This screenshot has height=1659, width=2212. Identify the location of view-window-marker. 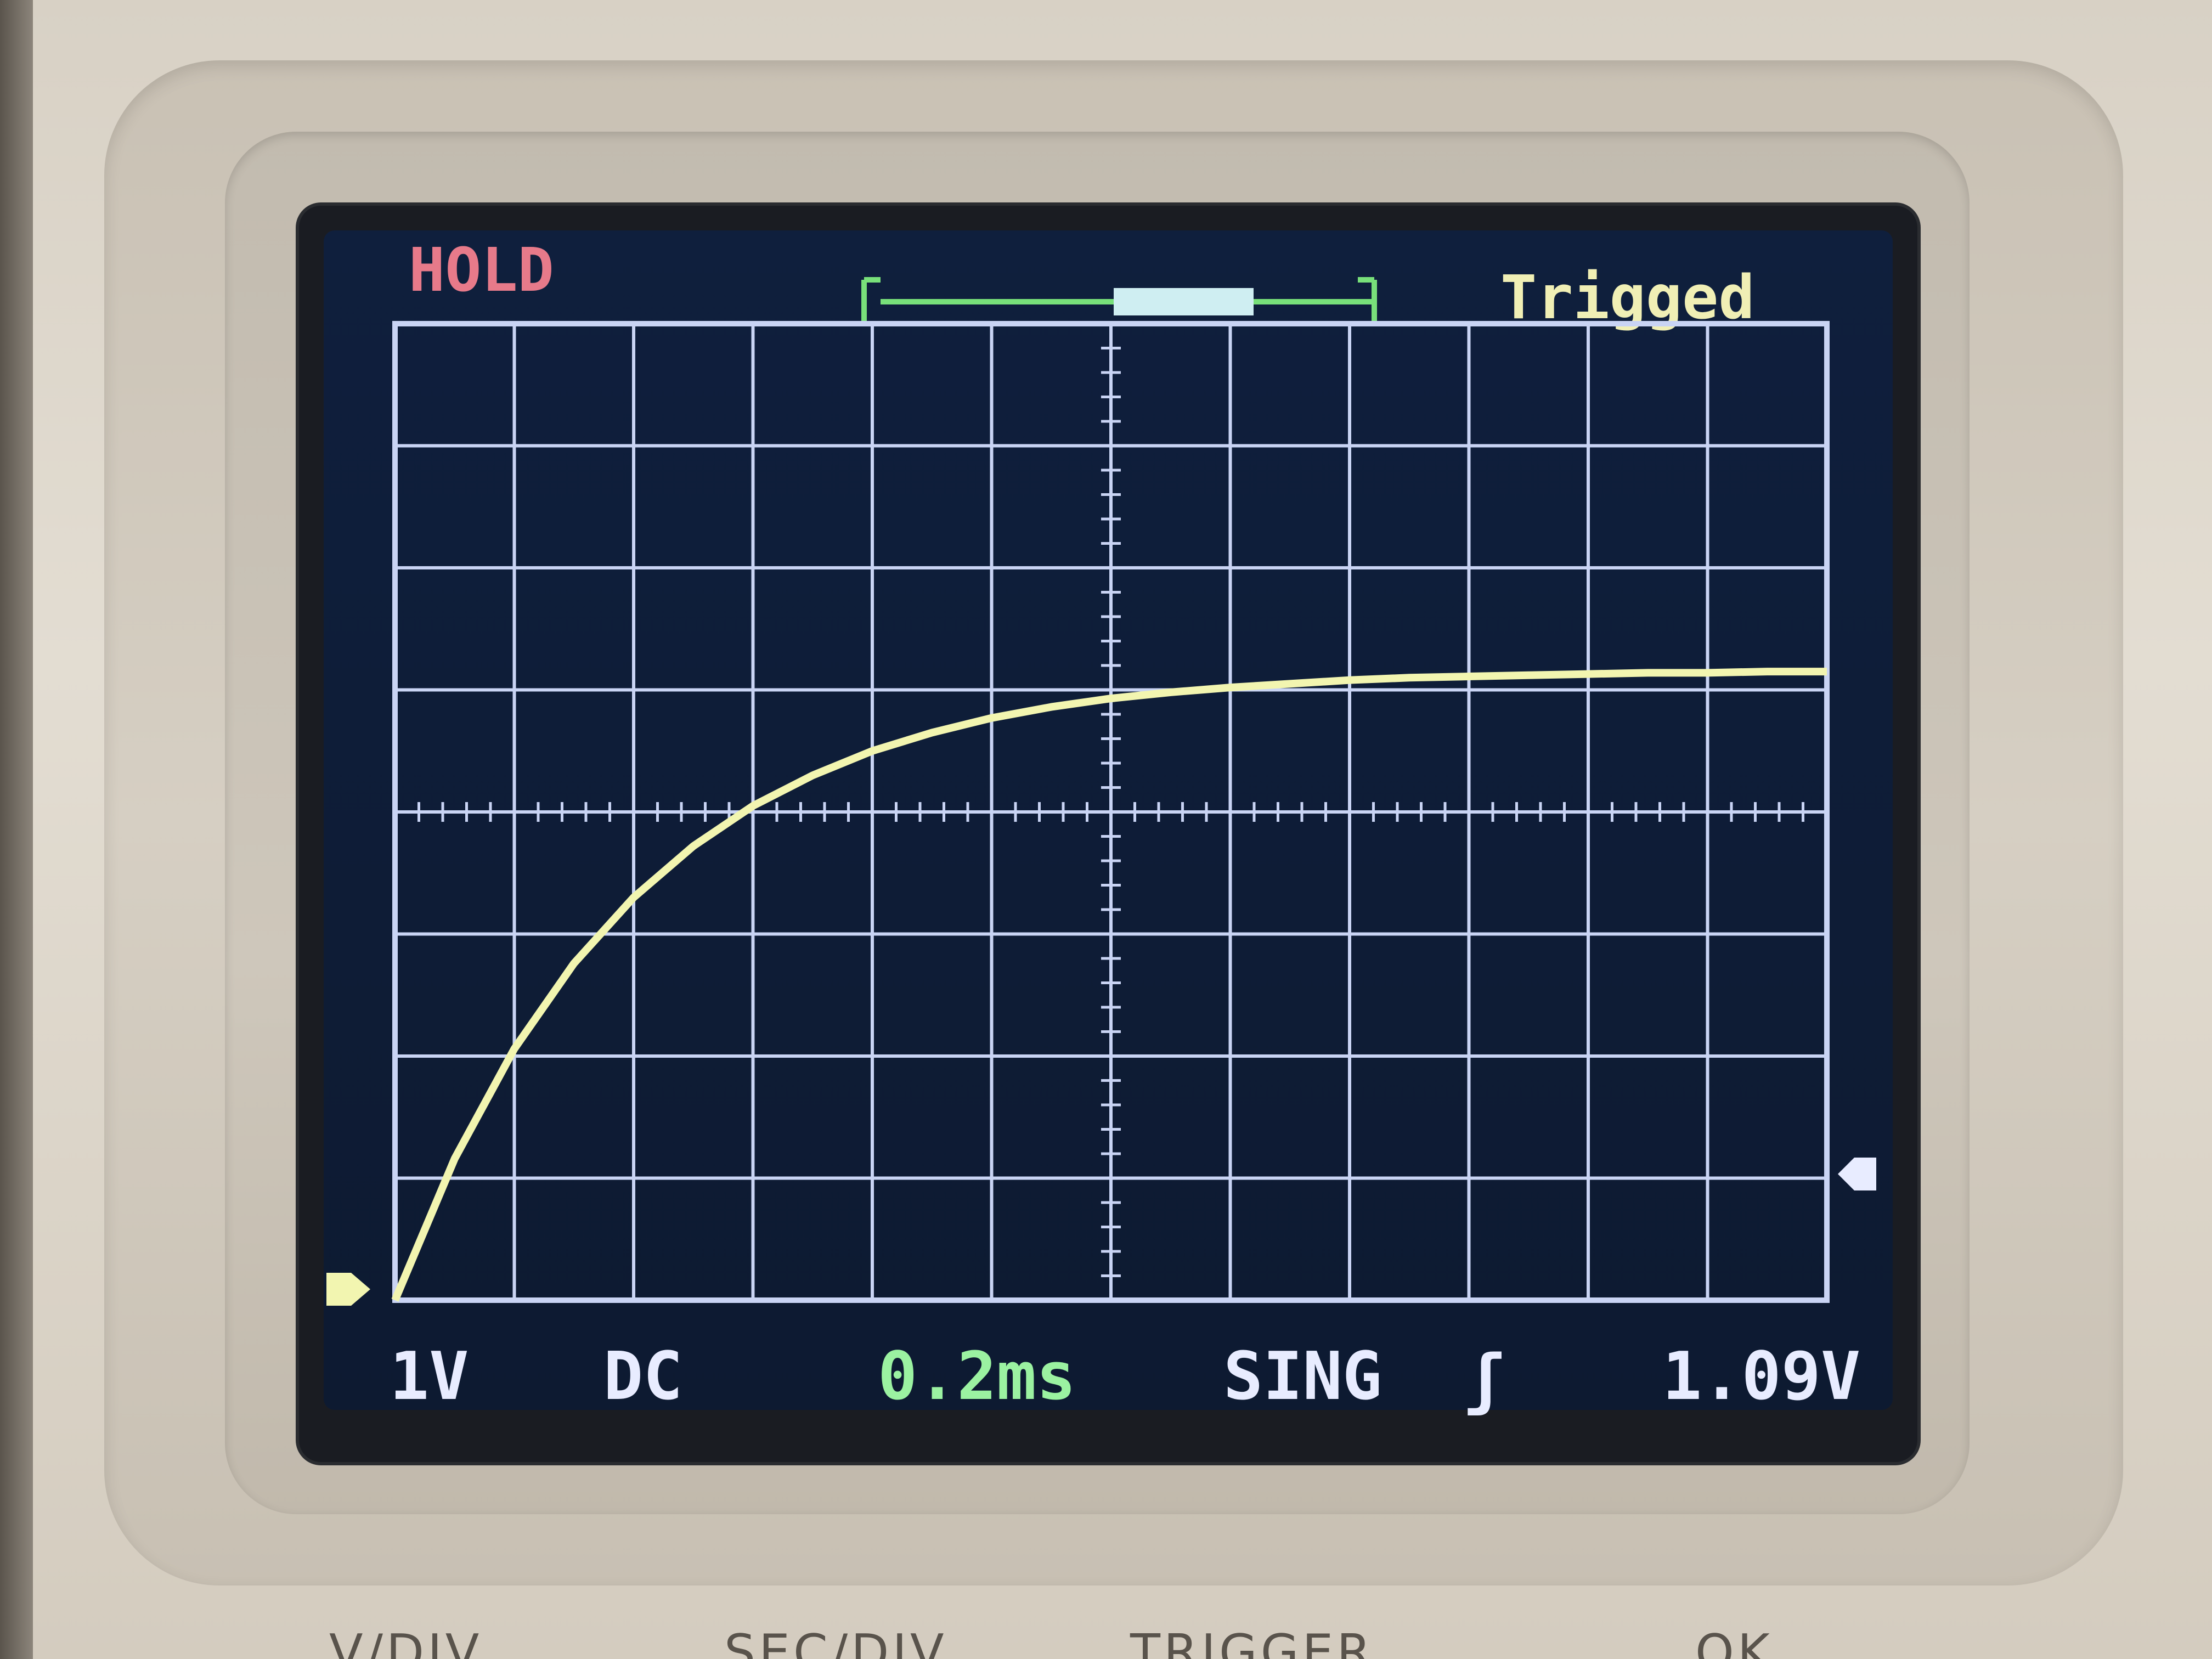
(1184, 301).